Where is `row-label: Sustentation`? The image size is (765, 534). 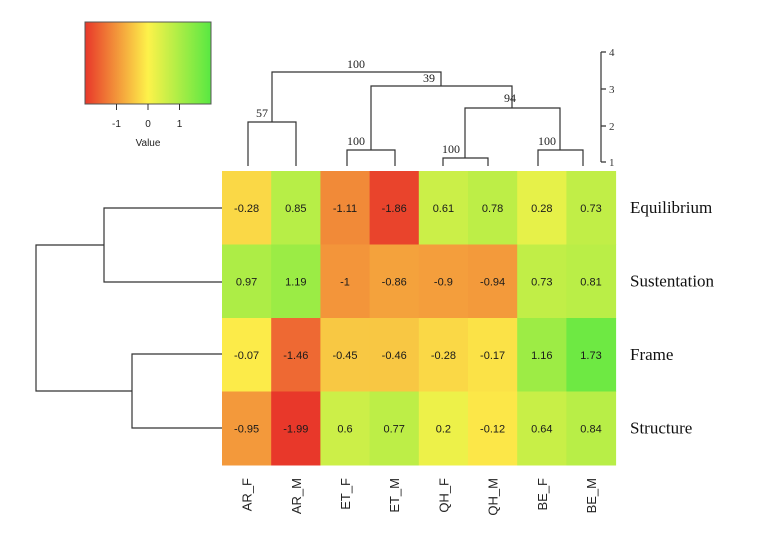
row-label: Sustentation is located at coordinates (672, 280).